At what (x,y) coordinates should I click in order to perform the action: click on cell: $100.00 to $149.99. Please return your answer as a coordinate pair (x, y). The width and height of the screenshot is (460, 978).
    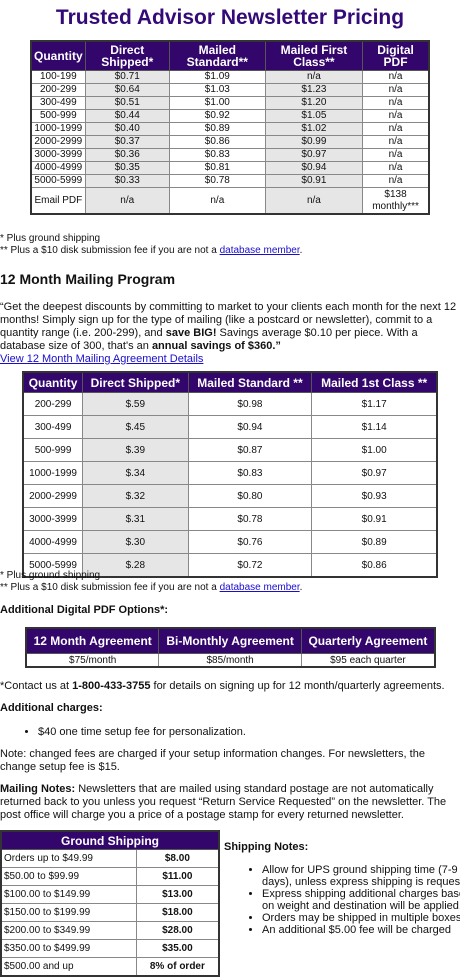
    Looking at the image, I should click on (68, 894).